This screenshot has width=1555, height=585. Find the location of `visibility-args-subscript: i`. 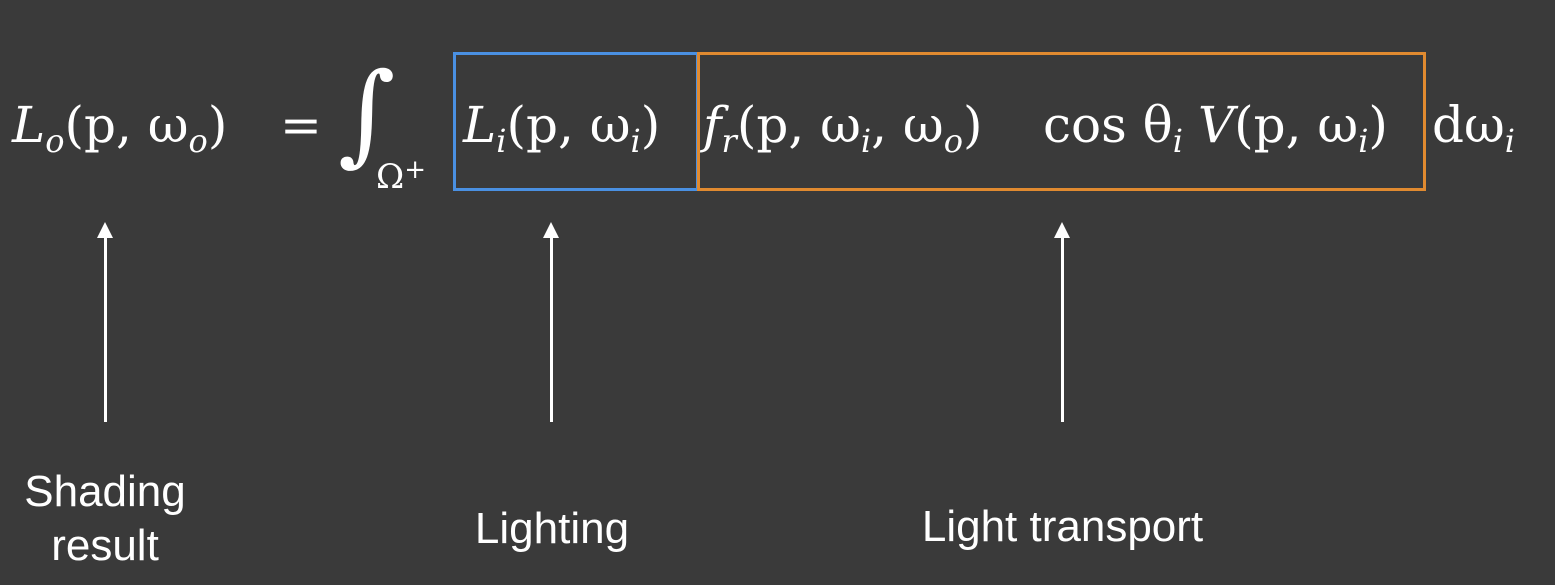

visibility-args-subscript: i is located at coordinates (1363, 141).